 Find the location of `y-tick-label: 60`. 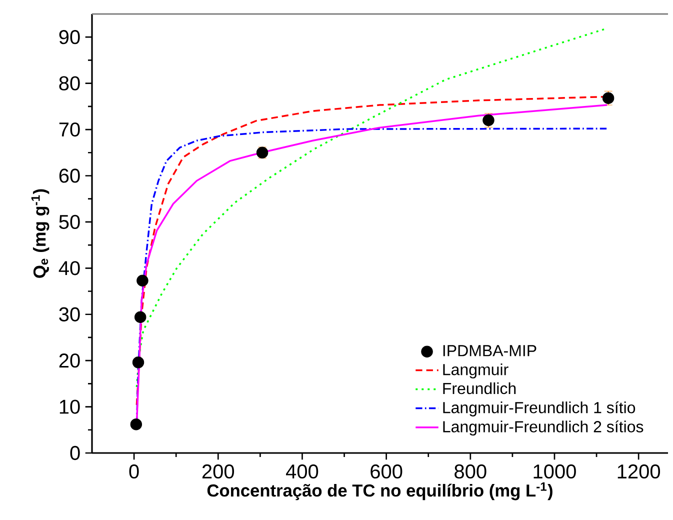

y-tick-label: 60 is located at coordinates (69, 175).